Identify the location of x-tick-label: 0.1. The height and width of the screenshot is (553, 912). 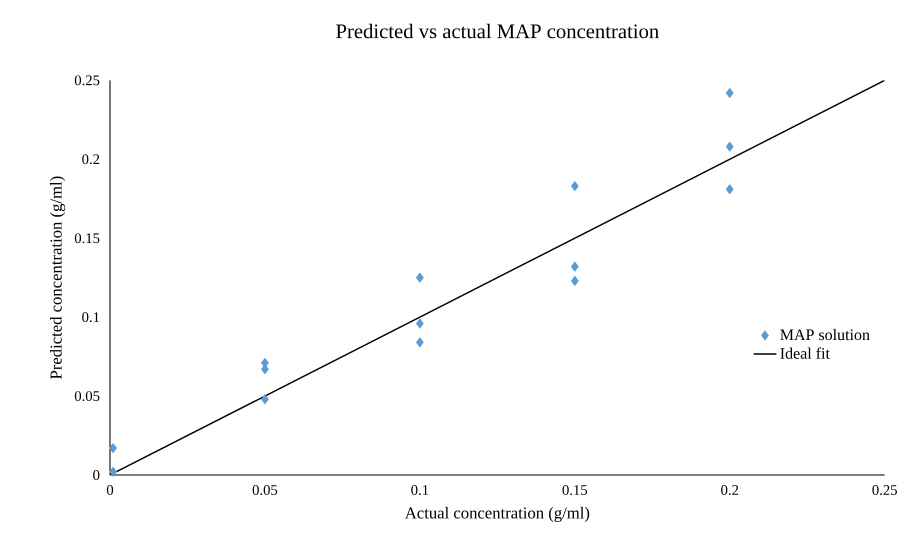
(419, 490).